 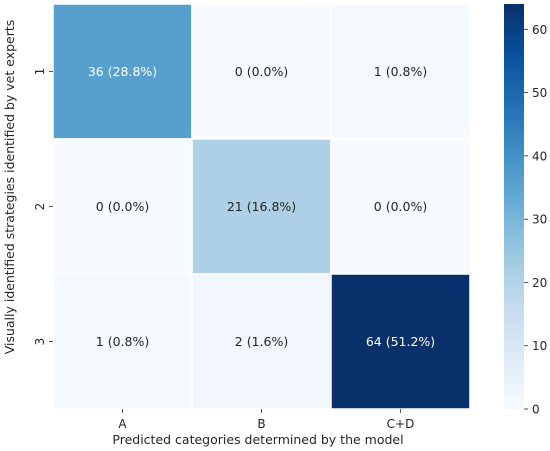 What do you see at coordinates (539, 220) in the screenshot?
I see `colorbar-tick-label-4: 30` at bounding box center [539, 220].